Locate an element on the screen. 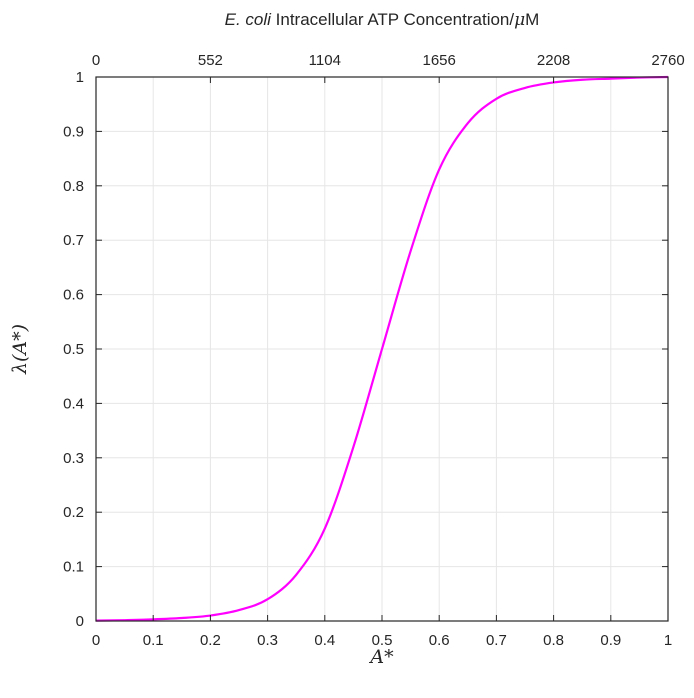 The height and width of the screenshot is (698, 694). x-tick-label: 0.3 is located at coordinates (267, 640).